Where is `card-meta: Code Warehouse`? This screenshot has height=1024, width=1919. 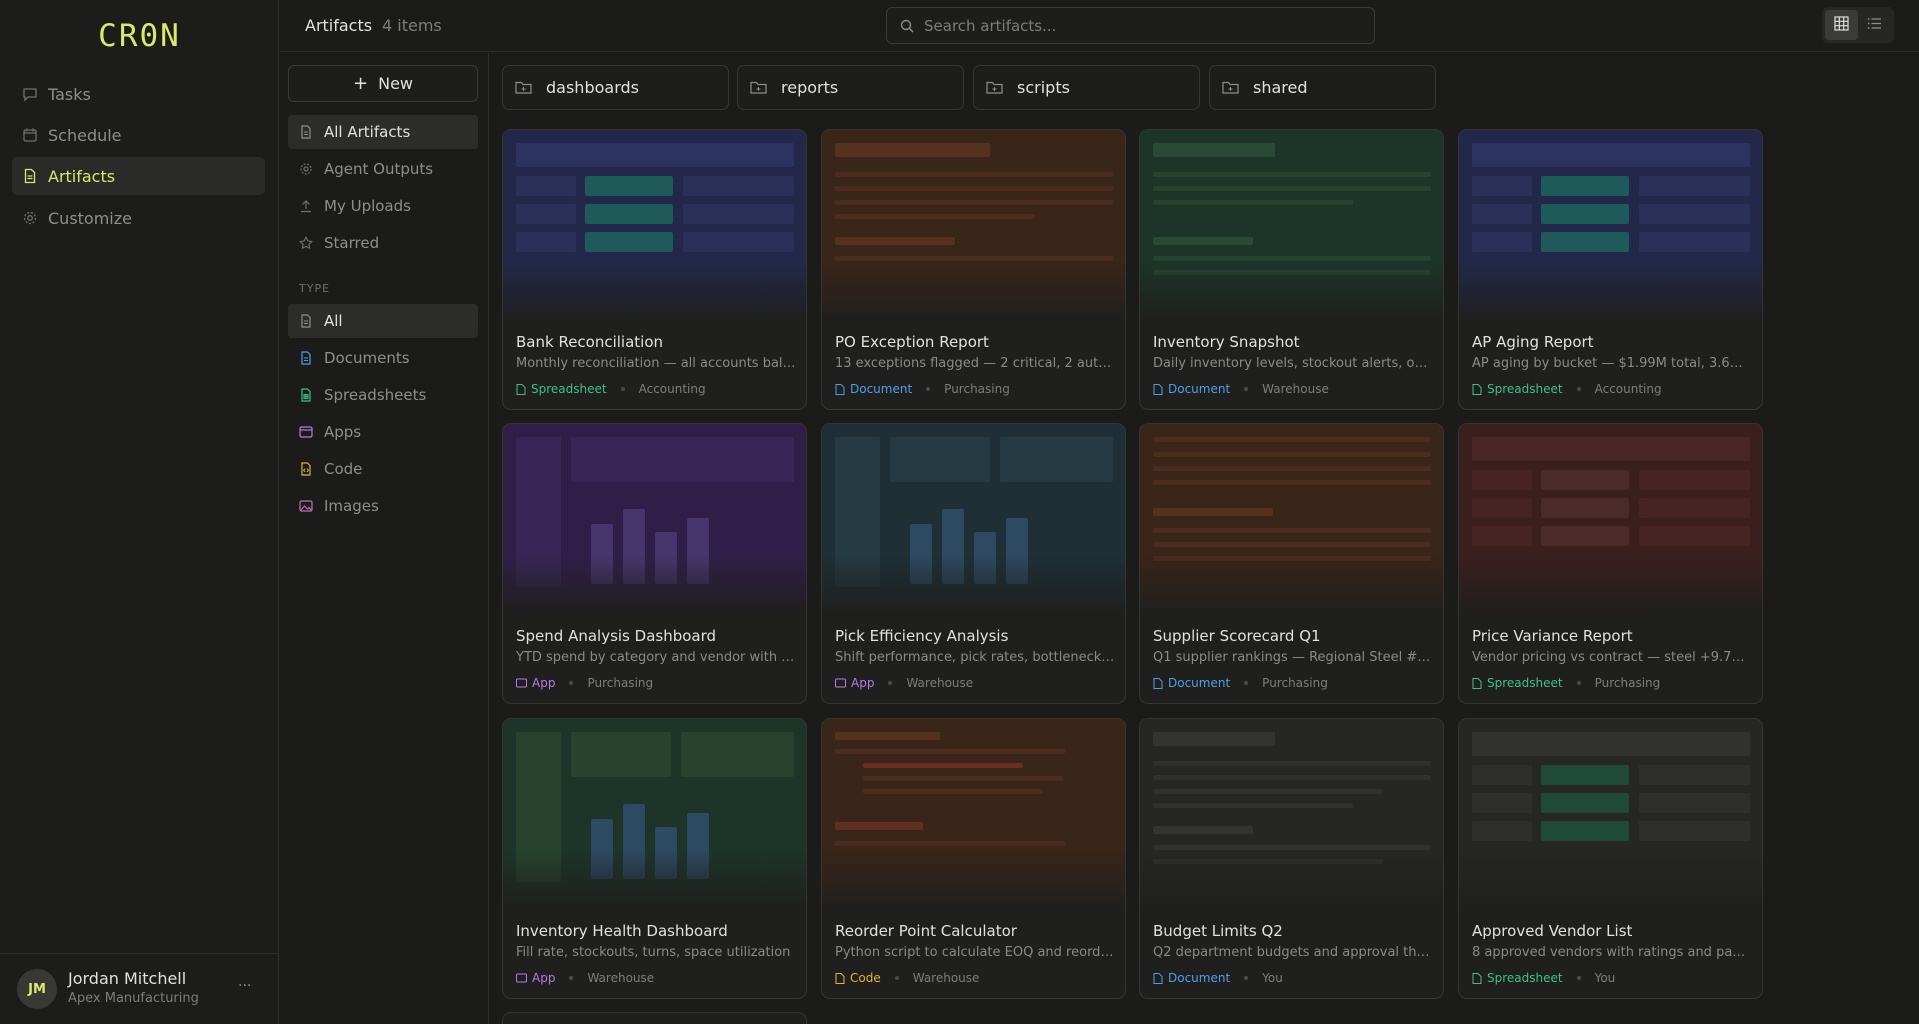
card-meta: Code Warehouse is located at coordinates (907, 978).